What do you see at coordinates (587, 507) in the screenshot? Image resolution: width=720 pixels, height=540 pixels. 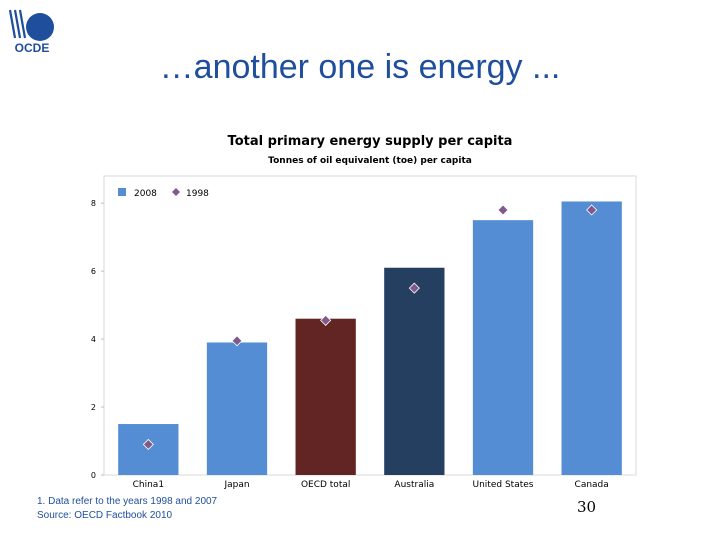 I see `page-number: 30` at bounding box center [587, 507].